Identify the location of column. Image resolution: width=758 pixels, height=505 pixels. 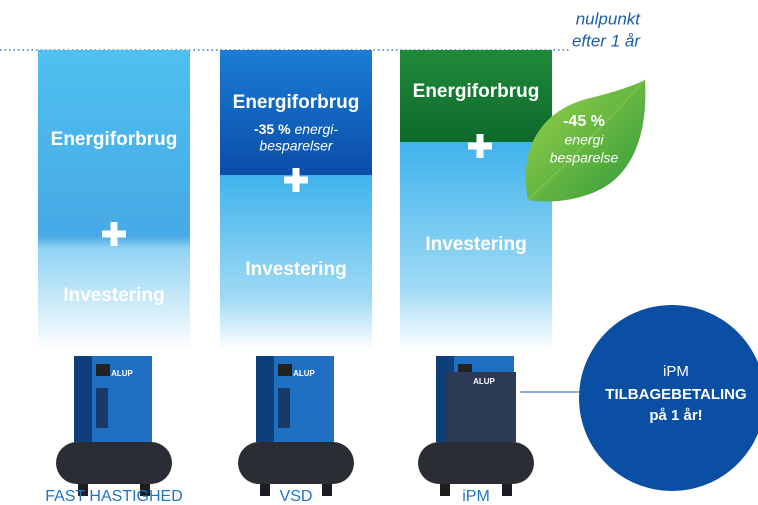
(114, 200).